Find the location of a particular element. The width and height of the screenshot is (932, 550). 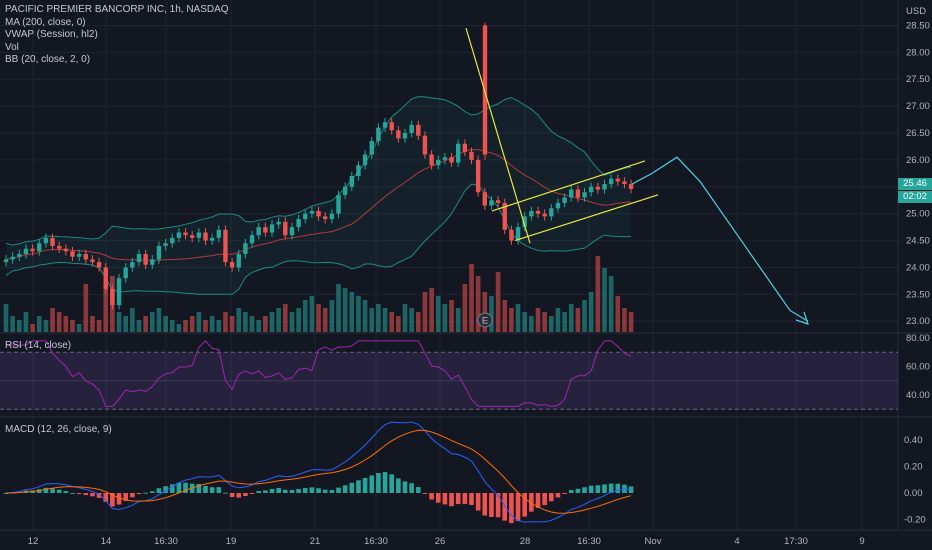

time-axis: 12 14 16:30 19 21 16:30 26 28 16:30 Nov 4 17:30 9 is located at coordinates (446, 541).